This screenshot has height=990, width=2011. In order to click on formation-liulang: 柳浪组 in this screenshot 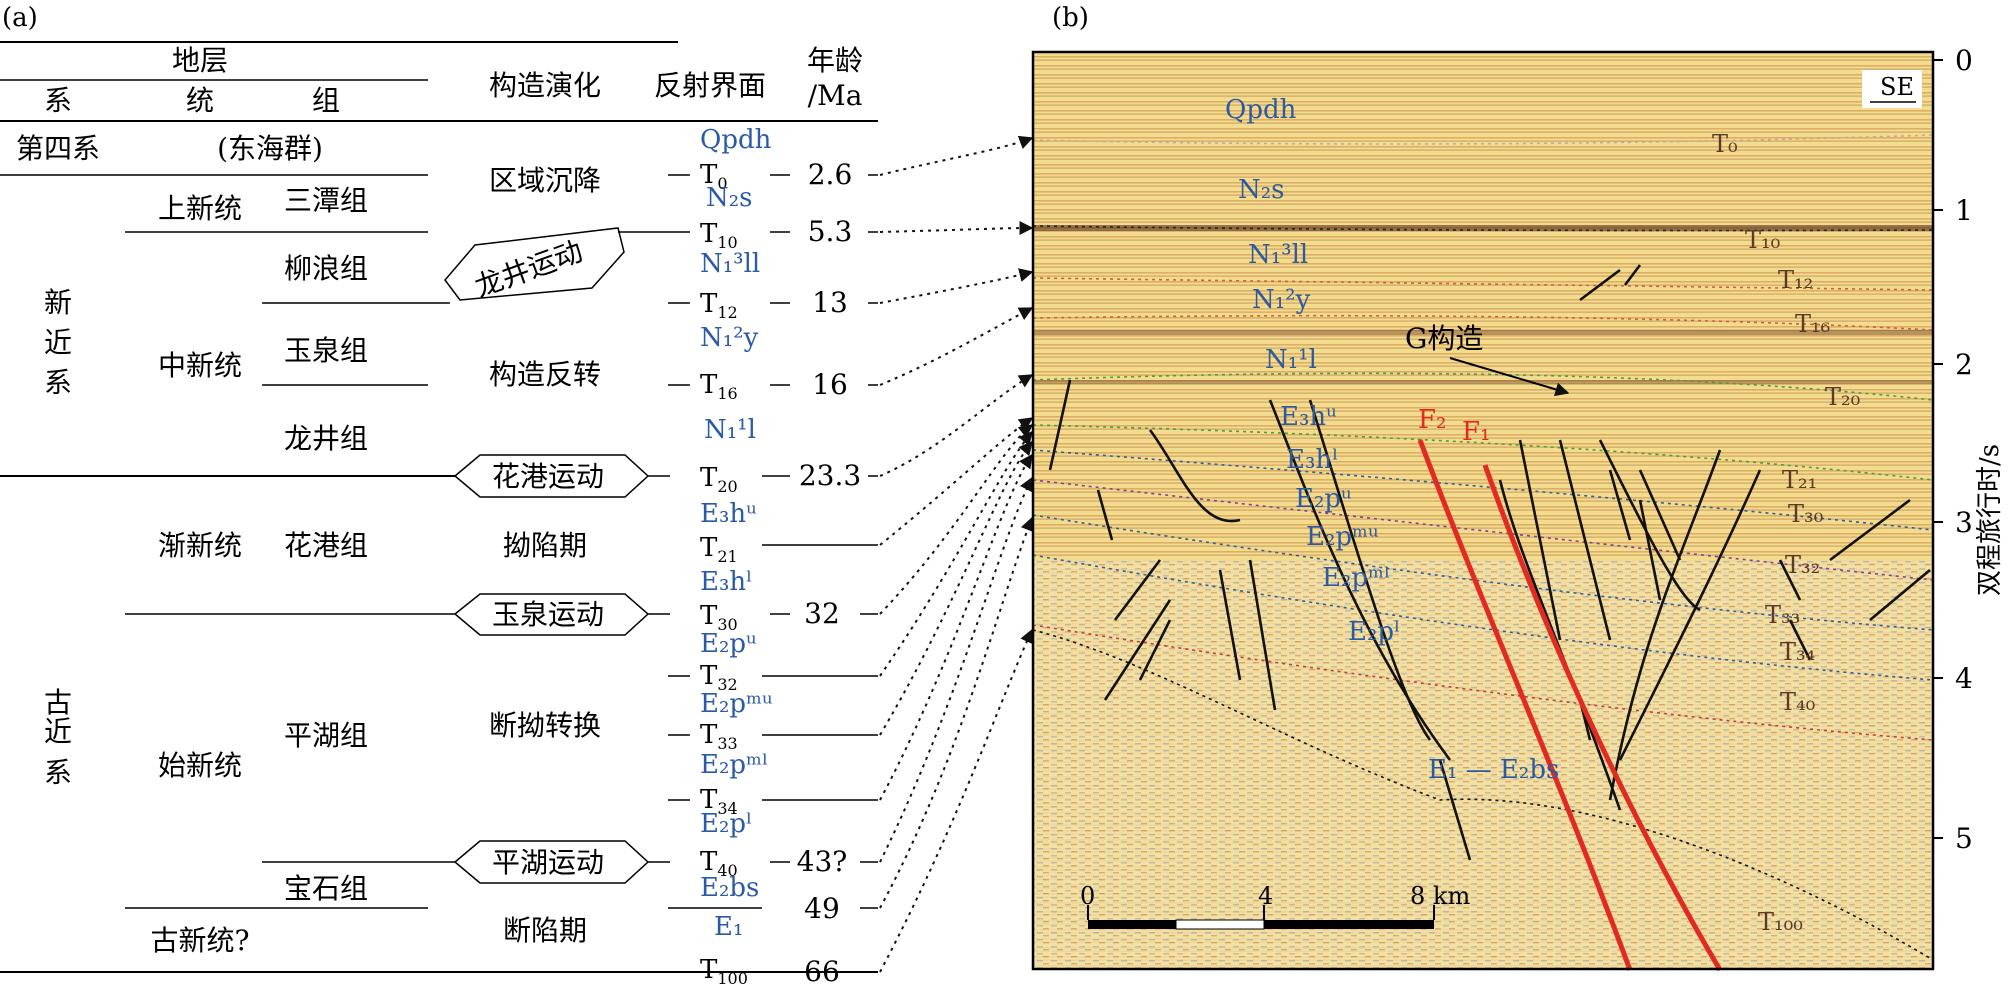, I will do `click(326, 268)`.